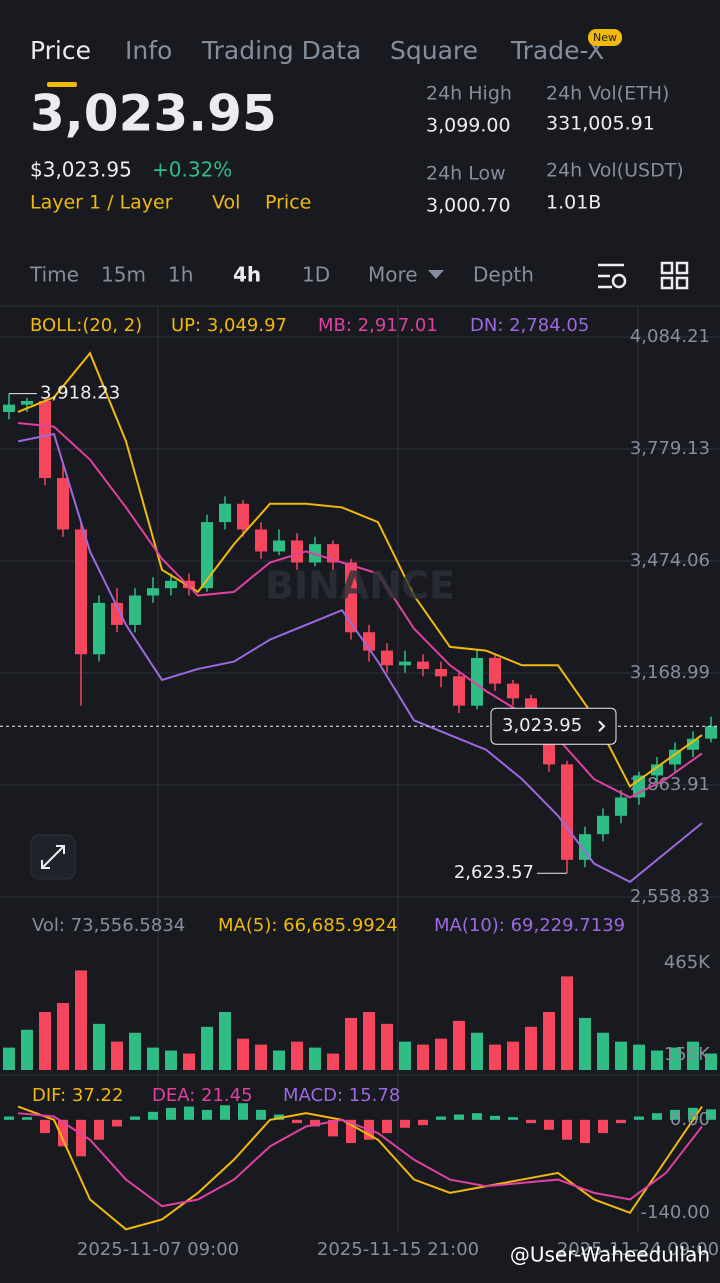 The width and height of the screenshot is (720, 1283). What do you see at coordinates (77, 1095) in the screenshot?
I see `legend: DIF: 37.22` at bounding box center [77, 1095].